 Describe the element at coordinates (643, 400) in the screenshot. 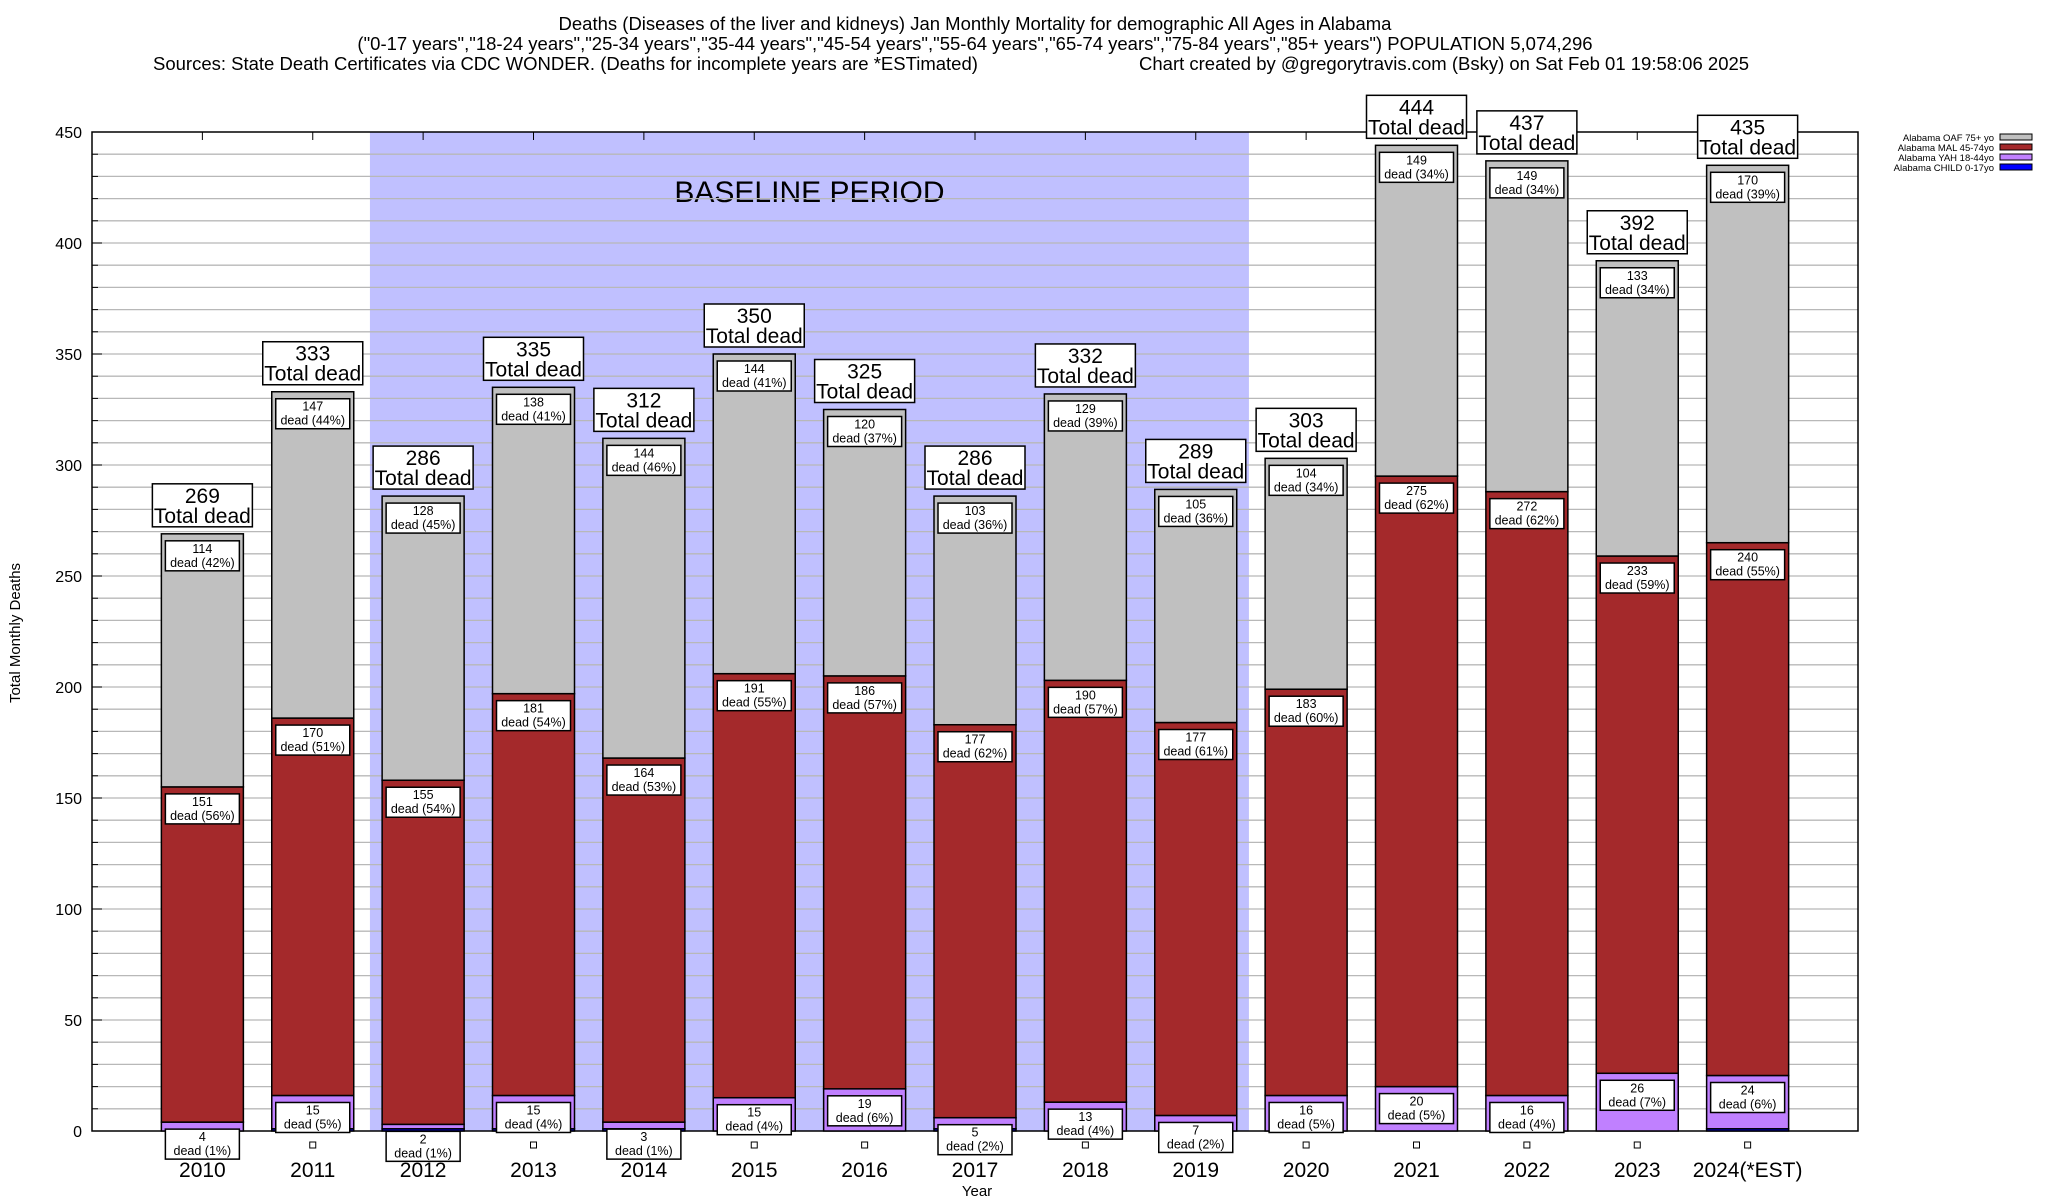

I see `total-value-label: 312` at that location.